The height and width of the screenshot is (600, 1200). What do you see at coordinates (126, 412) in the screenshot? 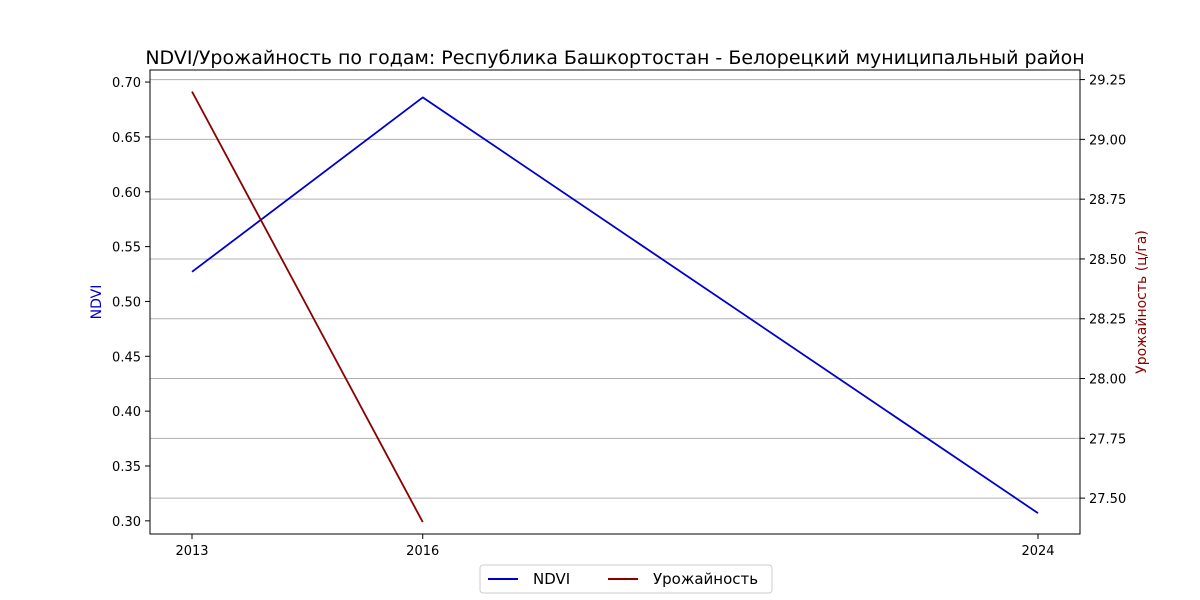
I see `y-left-tick-label: 0.40` at bounding box center [126, 412].